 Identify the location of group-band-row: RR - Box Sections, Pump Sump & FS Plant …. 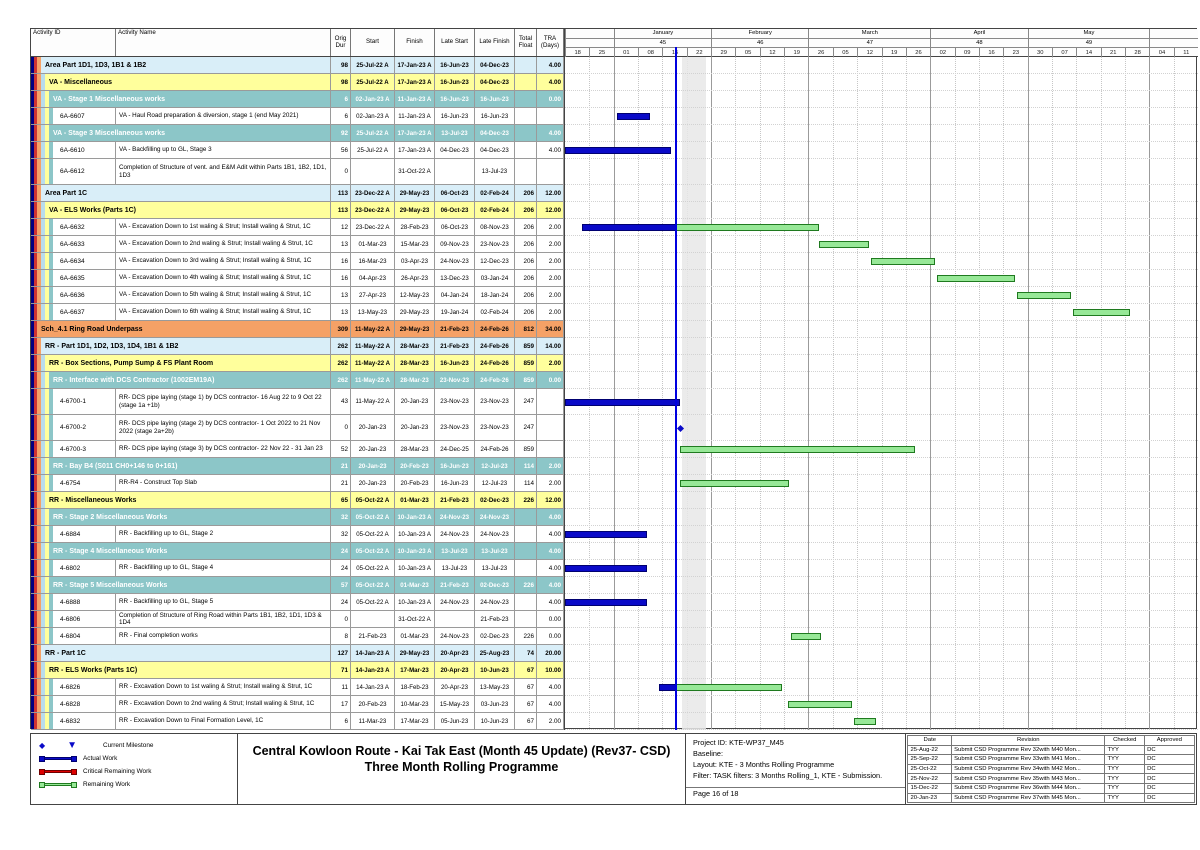
(297, 363).